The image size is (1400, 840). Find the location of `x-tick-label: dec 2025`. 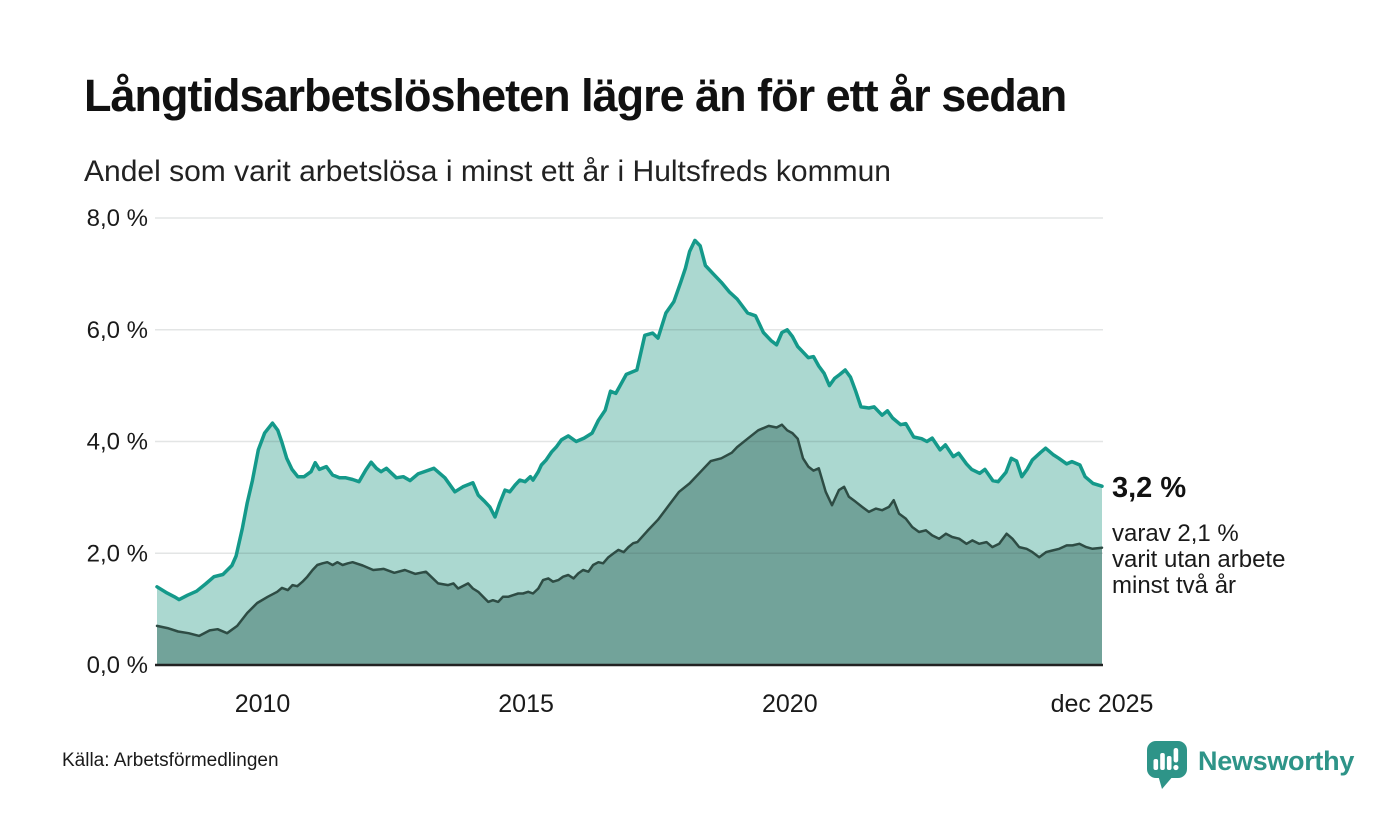

x-tick-label: dec 2025 is located at coordinates (1102, 704).